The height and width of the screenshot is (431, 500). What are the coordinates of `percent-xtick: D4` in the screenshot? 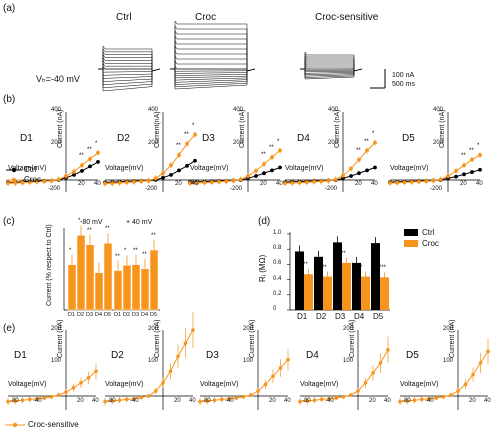 It's located at (145, 315).